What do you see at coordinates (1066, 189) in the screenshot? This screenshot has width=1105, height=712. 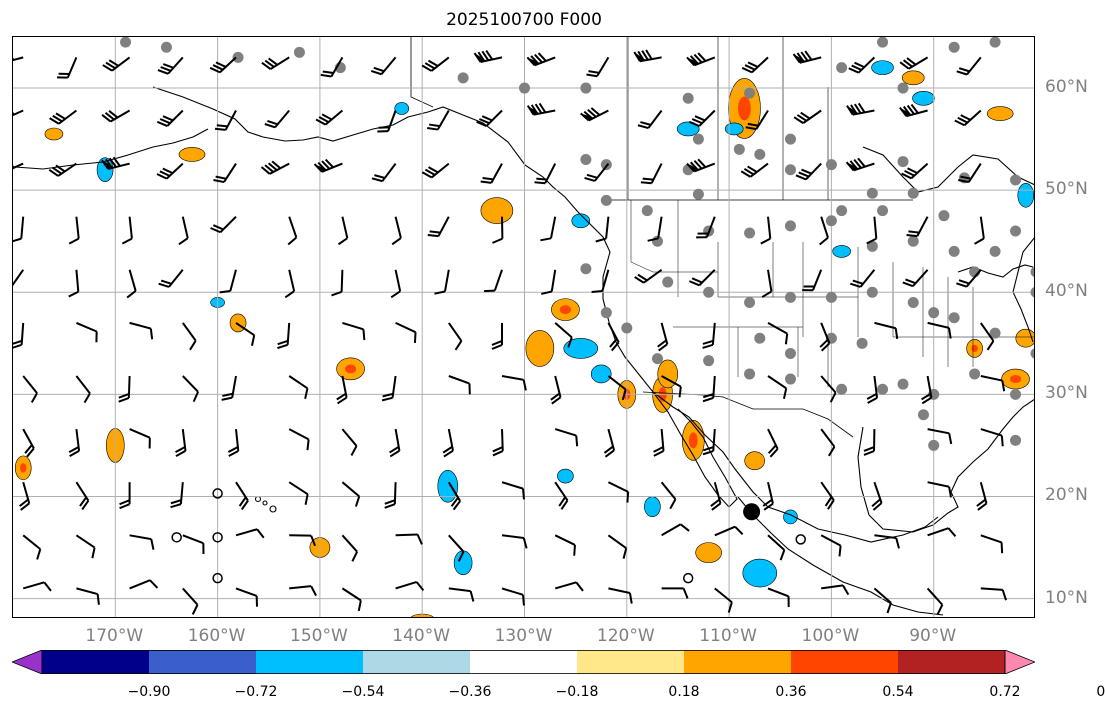 I see `lat-label: 50°N` at bounding box center [1066, 189].